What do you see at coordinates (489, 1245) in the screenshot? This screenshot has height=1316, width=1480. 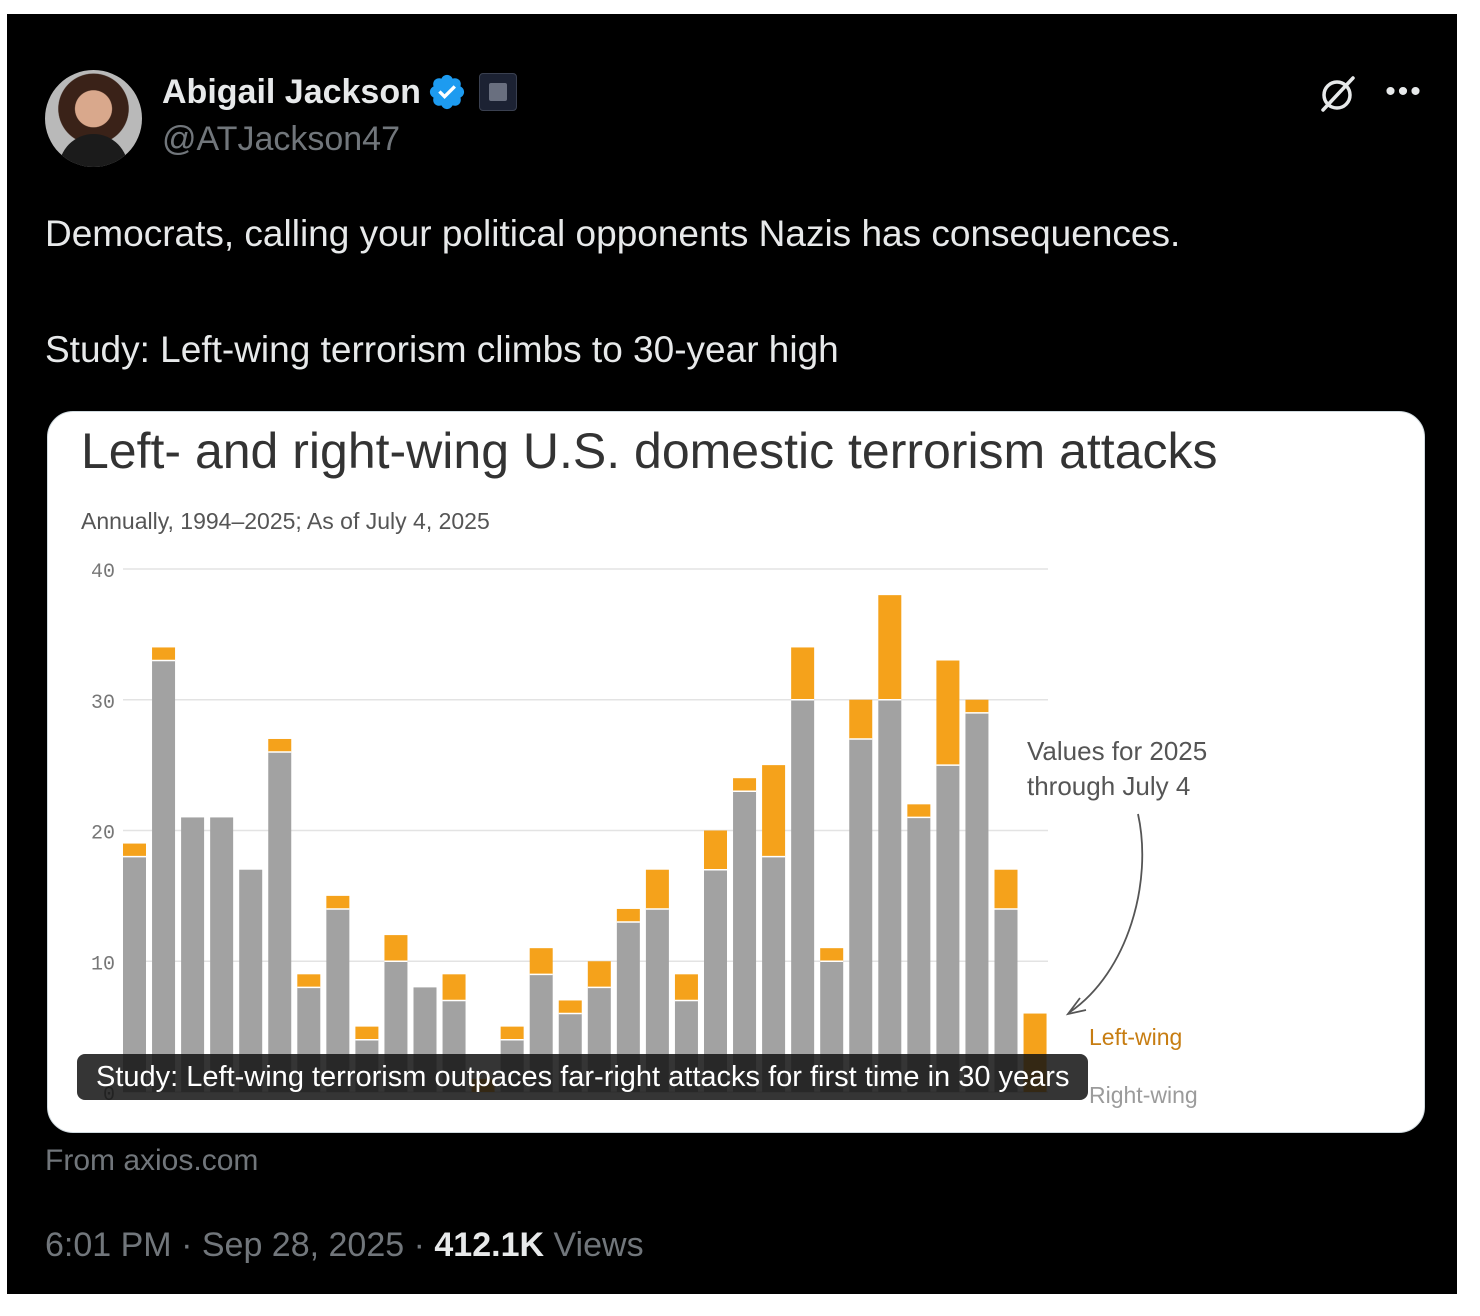 I see `views-count: 412.1K` at bounding box center [489, 1245].